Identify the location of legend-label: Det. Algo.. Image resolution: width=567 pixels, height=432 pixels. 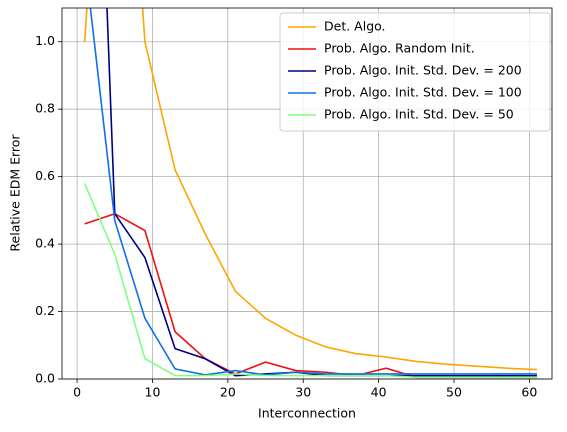
(355, 26).